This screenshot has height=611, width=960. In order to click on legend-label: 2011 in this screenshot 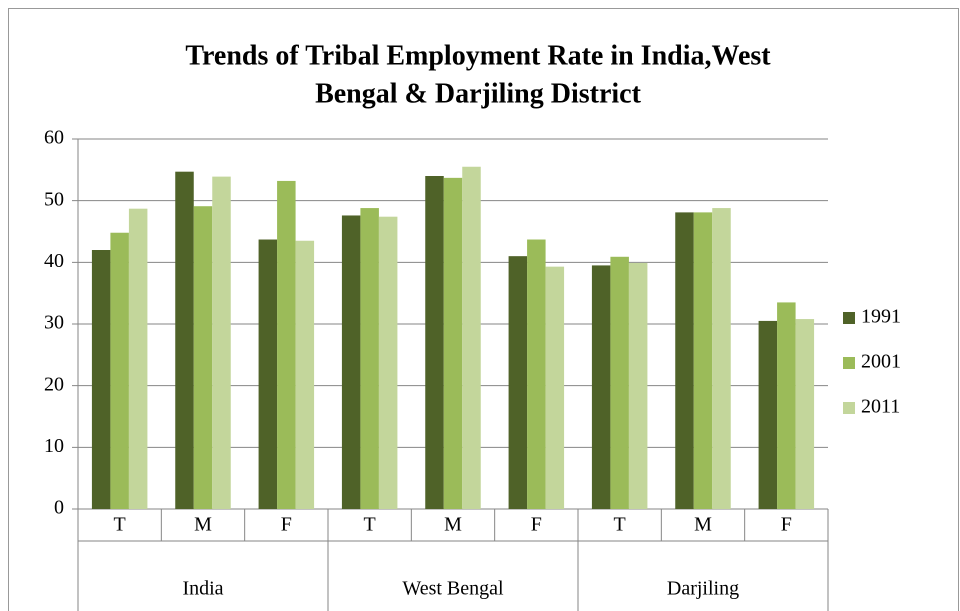, I will do `click(880, 407)`.